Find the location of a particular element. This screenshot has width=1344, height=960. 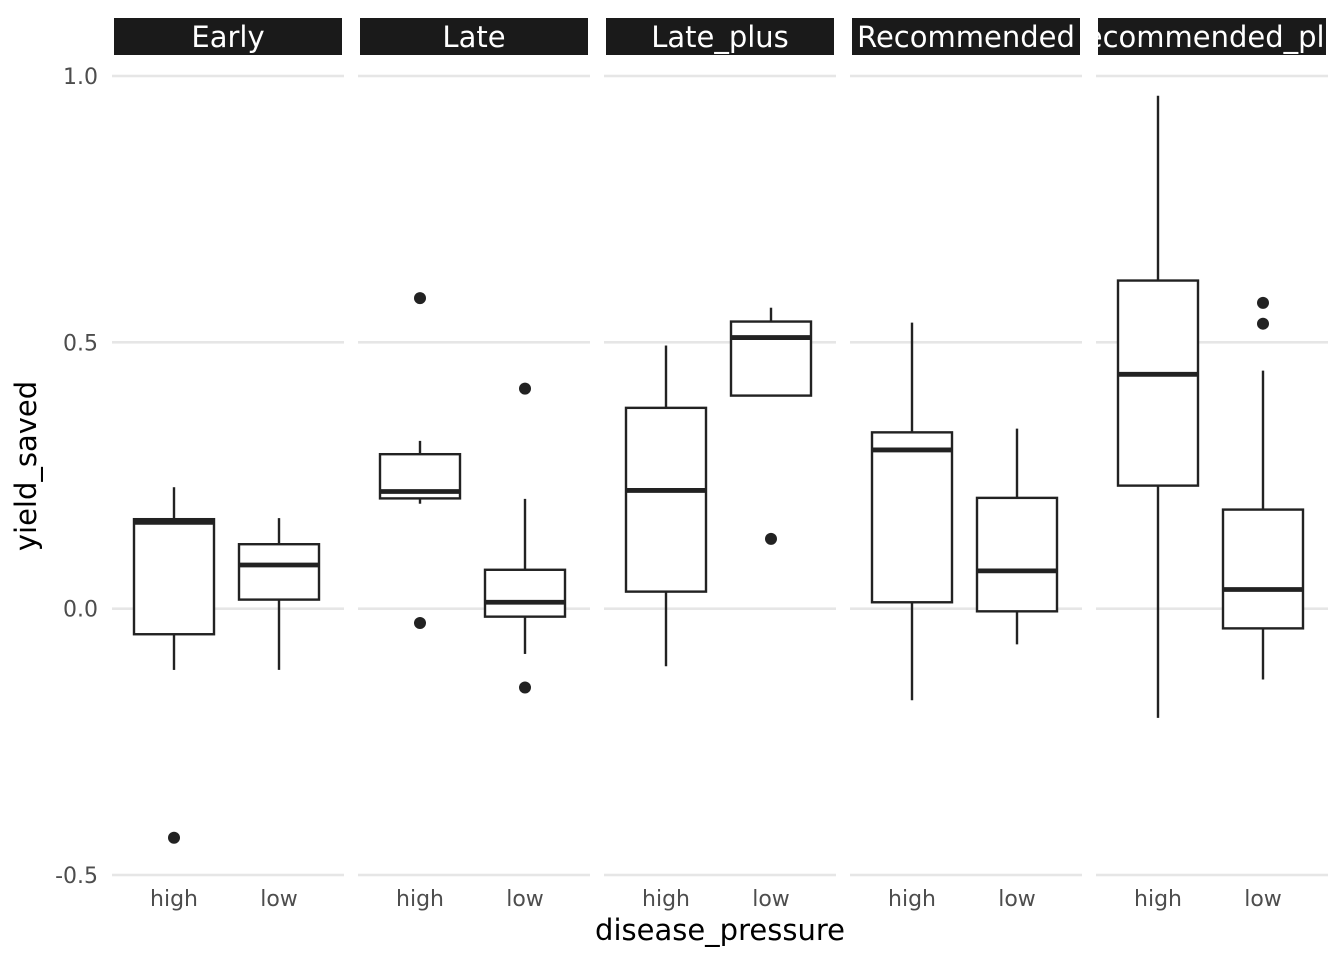

y-axis-title: yield_saved is located at coordinates (26, 466).